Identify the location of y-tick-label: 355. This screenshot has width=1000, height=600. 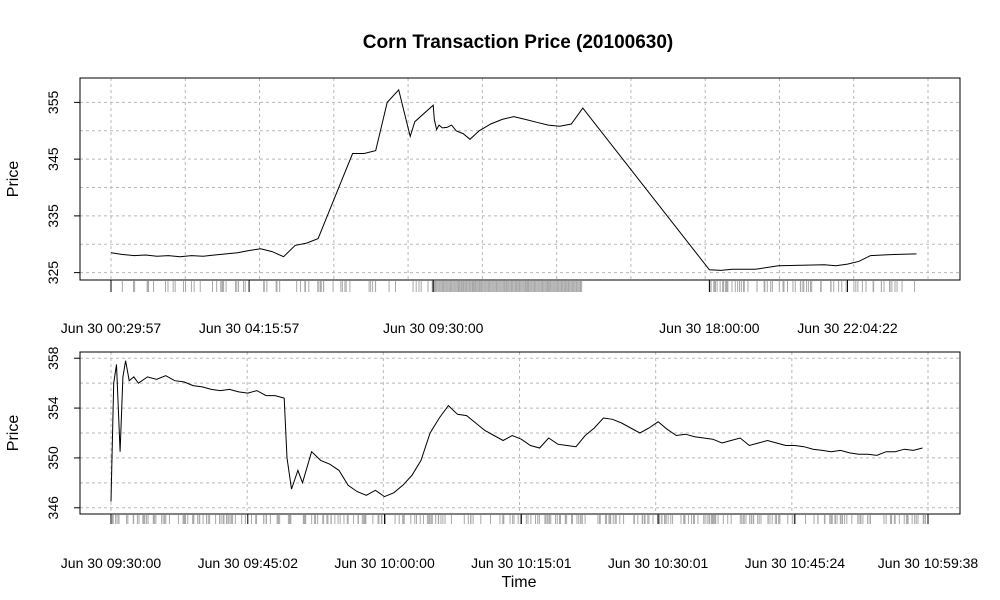
(53, 103).